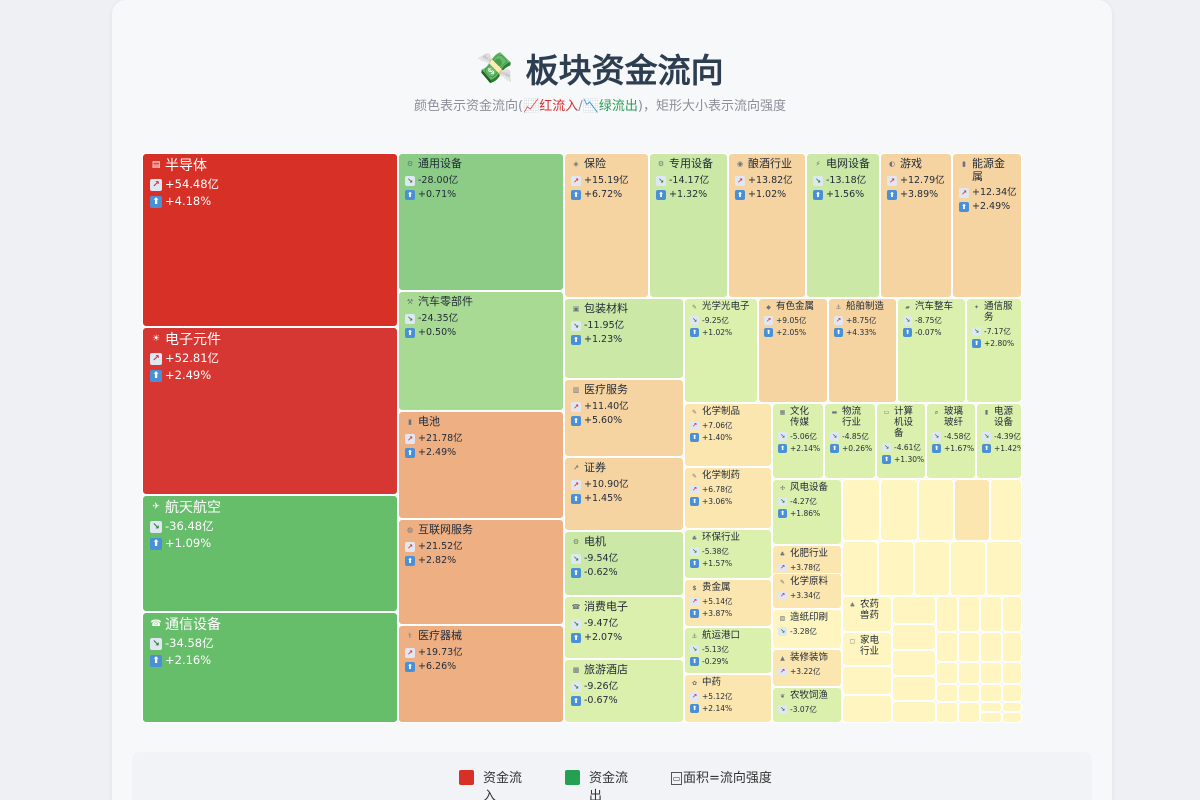 The image size is (1200, 800). I want to click on treemap-cell: ✎ 化学原料 ↗ +3.34亿, so click(807, 591).